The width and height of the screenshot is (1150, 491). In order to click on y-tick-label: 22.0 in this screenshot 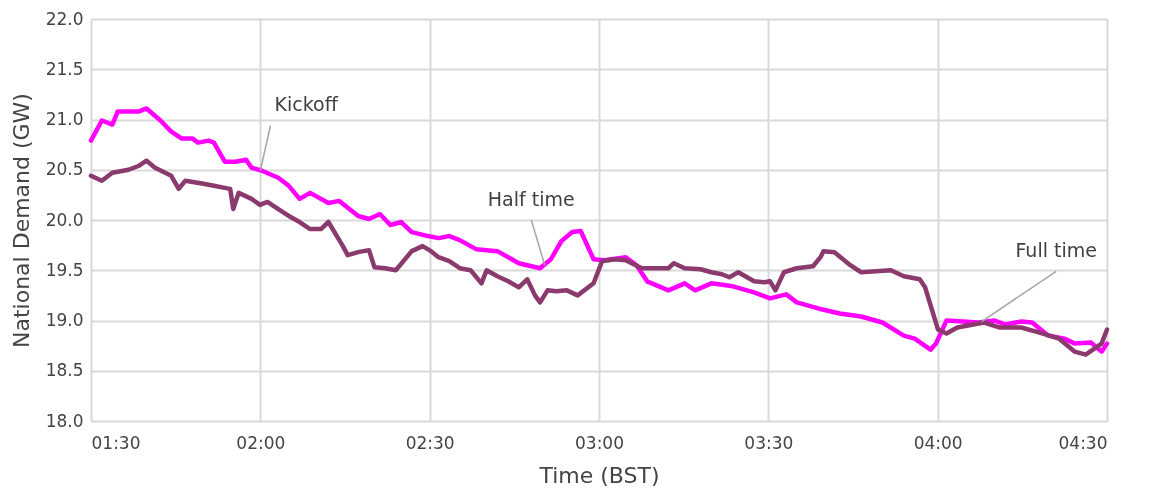, I will do `click(64, 18)`.